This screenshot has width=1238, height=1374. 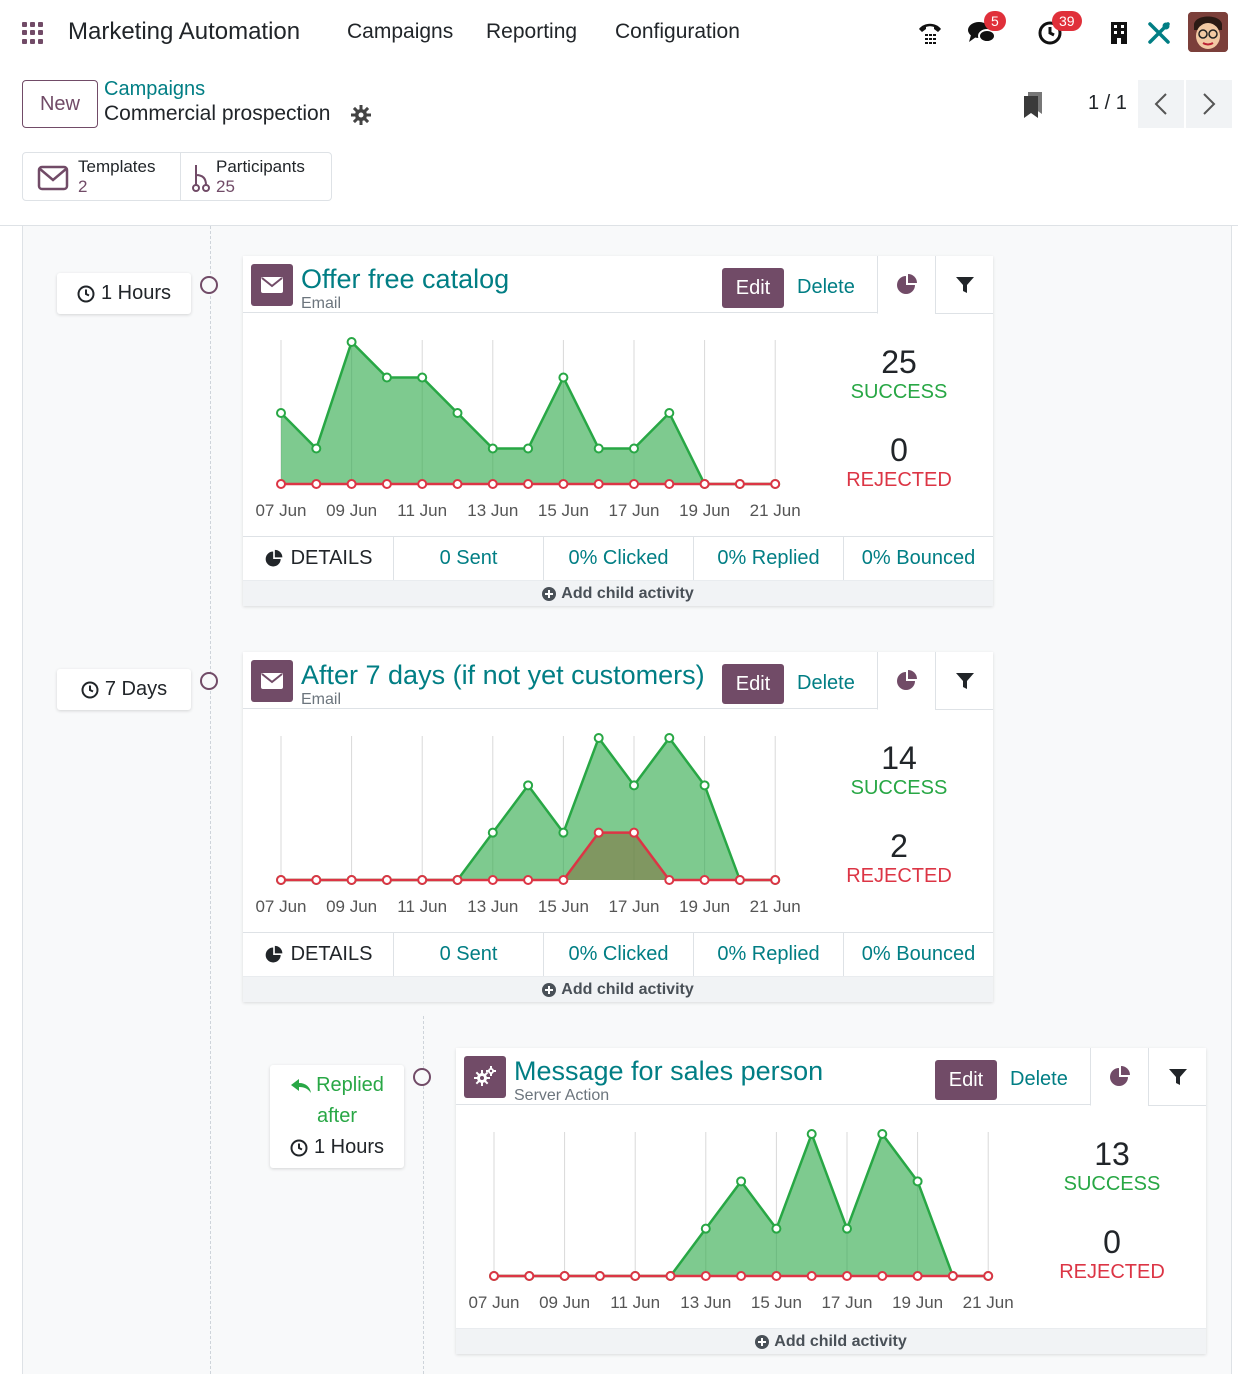 What do you see at coordinates (930, 33) in the screenshot?
I see `voip-phone-icon` at bounding box center [930, 33].